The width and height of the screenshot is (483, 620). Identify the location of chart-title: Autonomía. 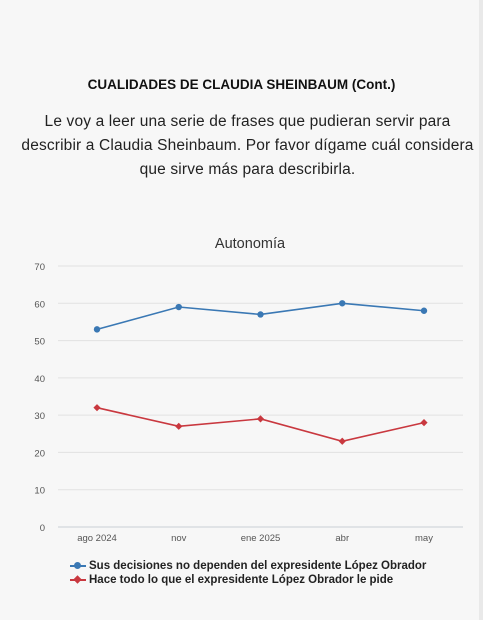
(250, 244).